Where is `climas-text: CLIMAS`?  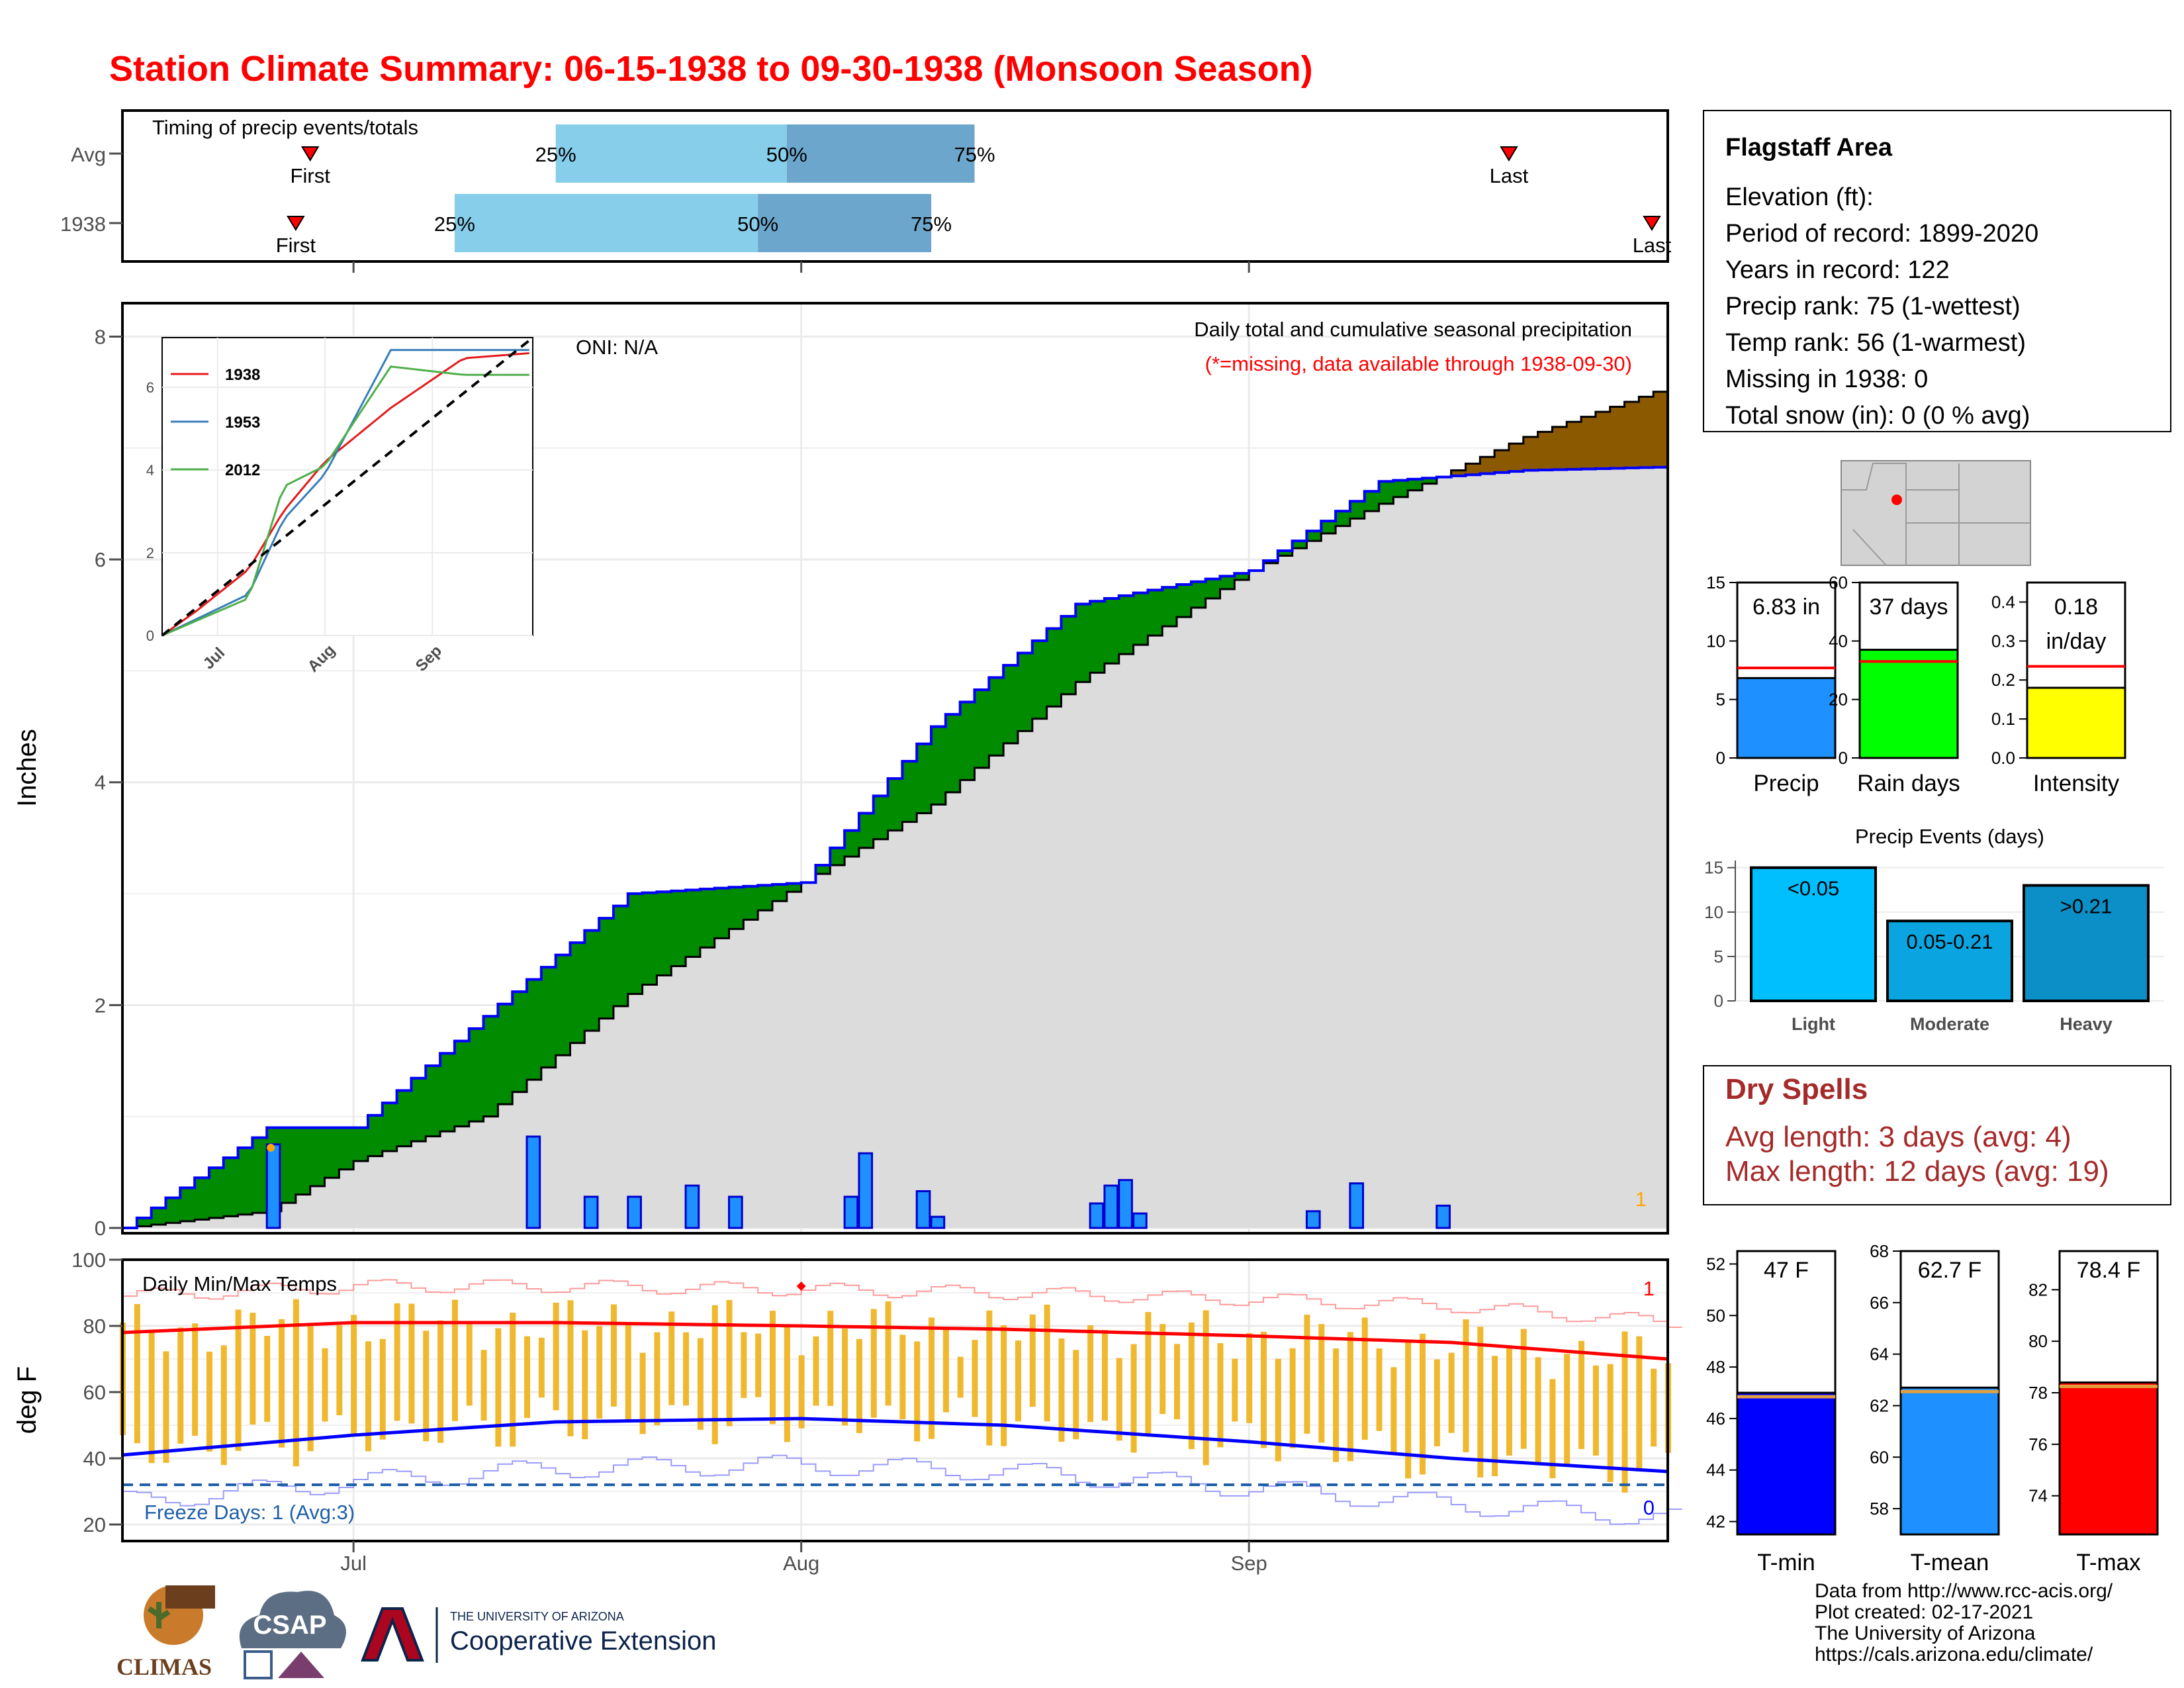 climas-text: CLIMAS is located at coordinates (164, 1667).